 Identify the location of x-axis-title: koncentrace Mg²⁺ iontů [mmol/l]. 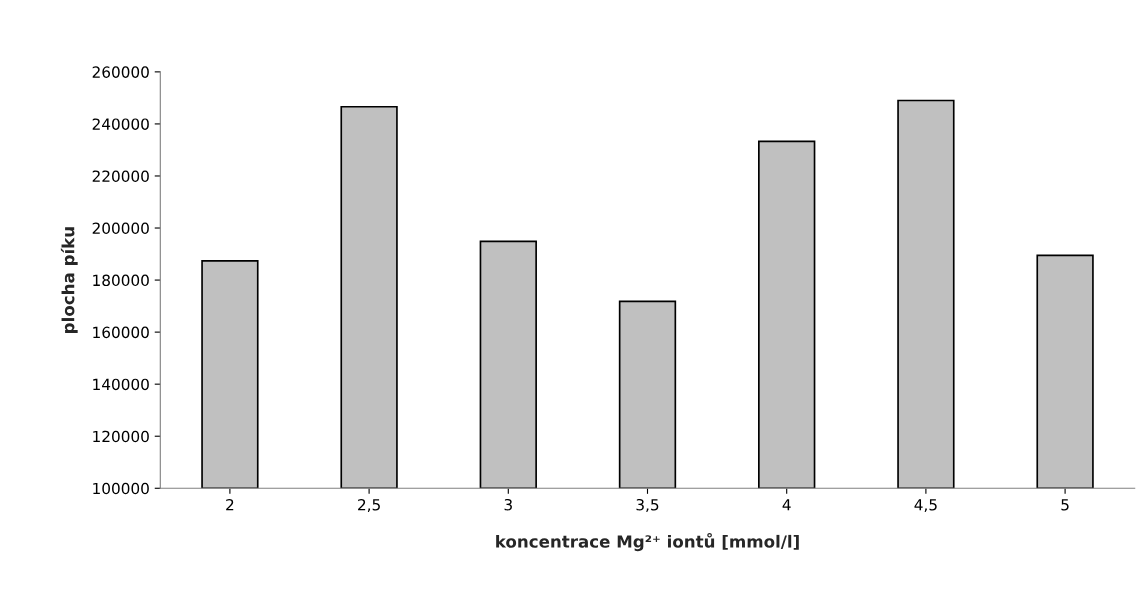
(647, 542).